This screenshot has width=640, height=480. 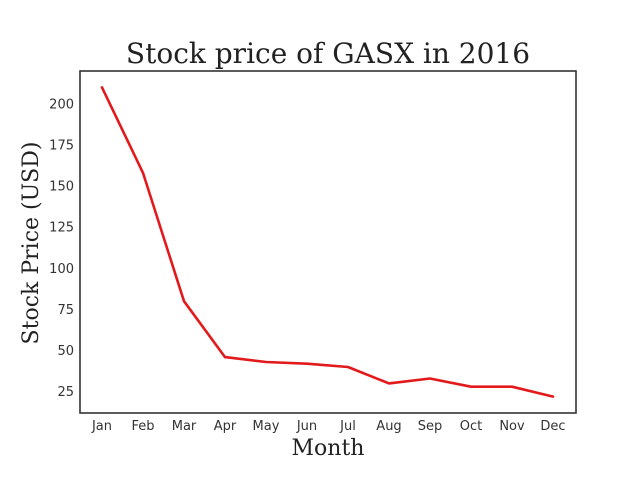 What do you see at coordinates (328, 426) in the screenshot?
I see `x-axis-ticks: Jan Feb Mar Apr May Jun Jul Aug Sep Oct Nov Dec` at bounding box center [328, 426].